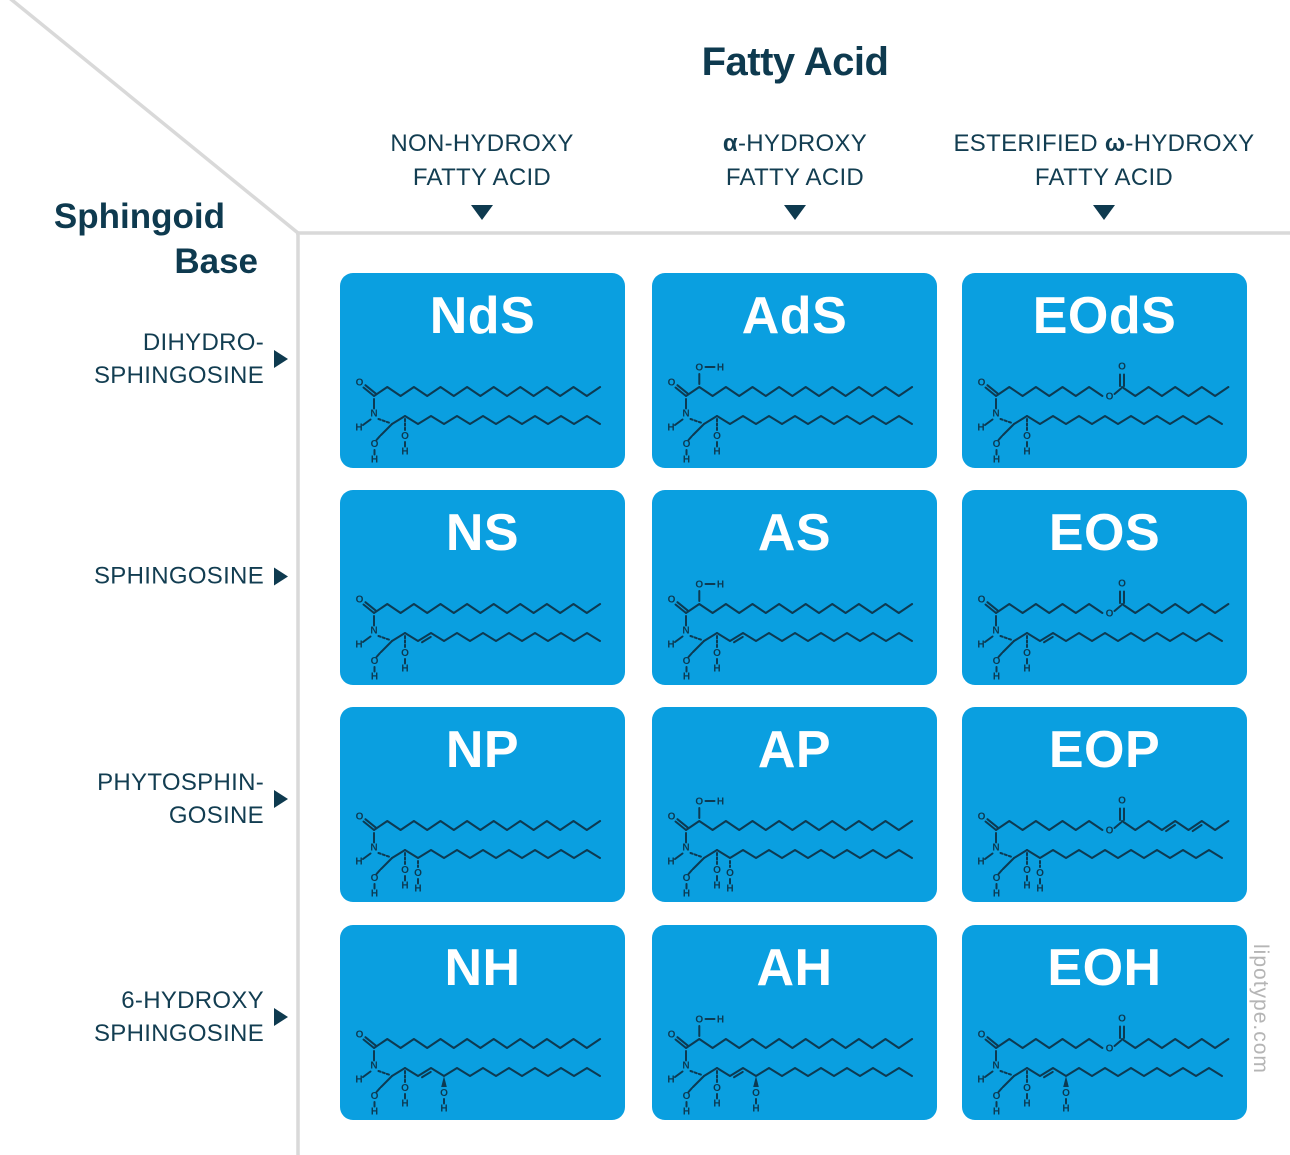 This screenshot has height=1155, width=1290. What do you see at coordinates (795, 161) in the screenshot?
I see `column-header-alpha-hydroxy: α-HYDROXY FATTY ACID` at bounding box center [795, 161].